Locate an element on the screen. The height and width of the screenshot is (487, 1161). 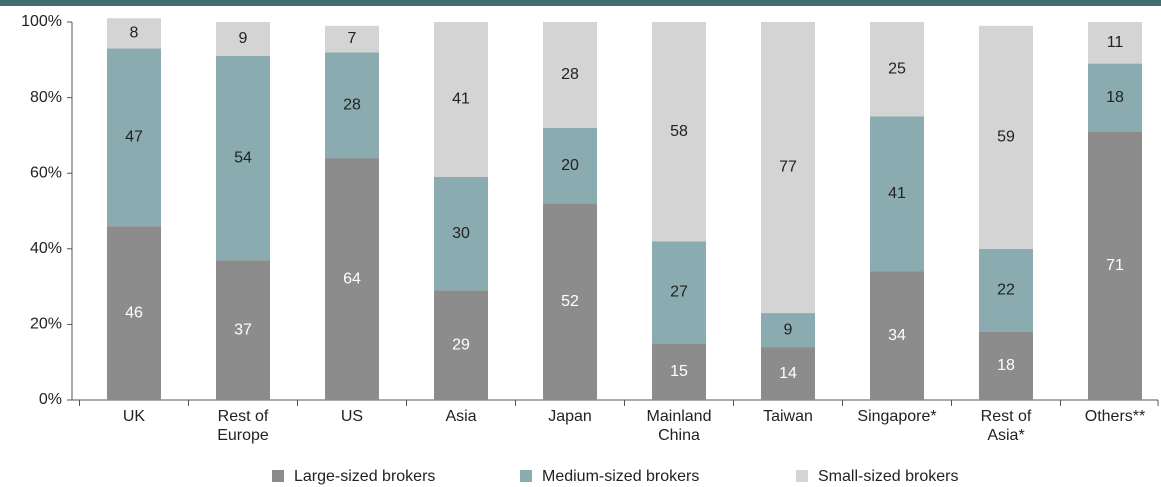
y-tick-label: 60% is located at coordinates (46, 172).